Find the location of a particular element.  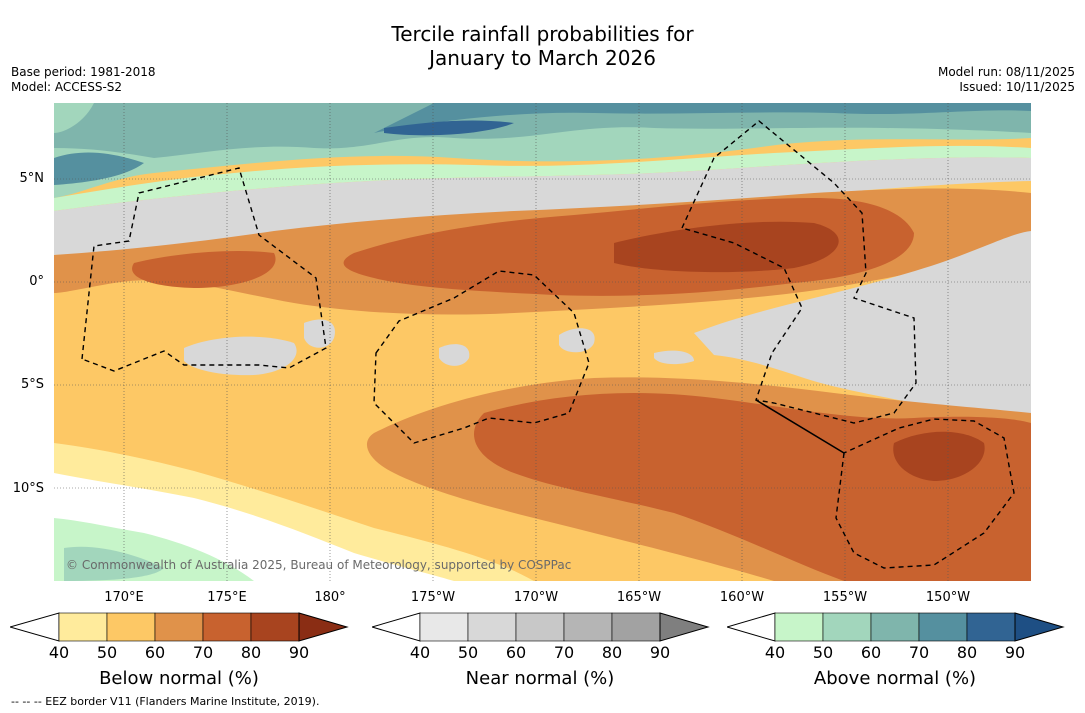

colorbar-below is located at coordinates (179, 627).